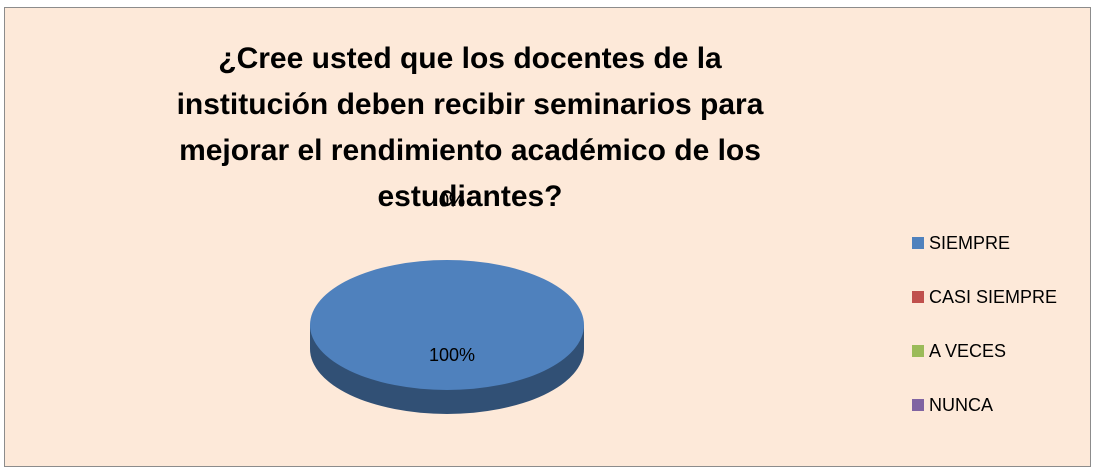  I want to click on data-label: 100%, so click(452, 355).